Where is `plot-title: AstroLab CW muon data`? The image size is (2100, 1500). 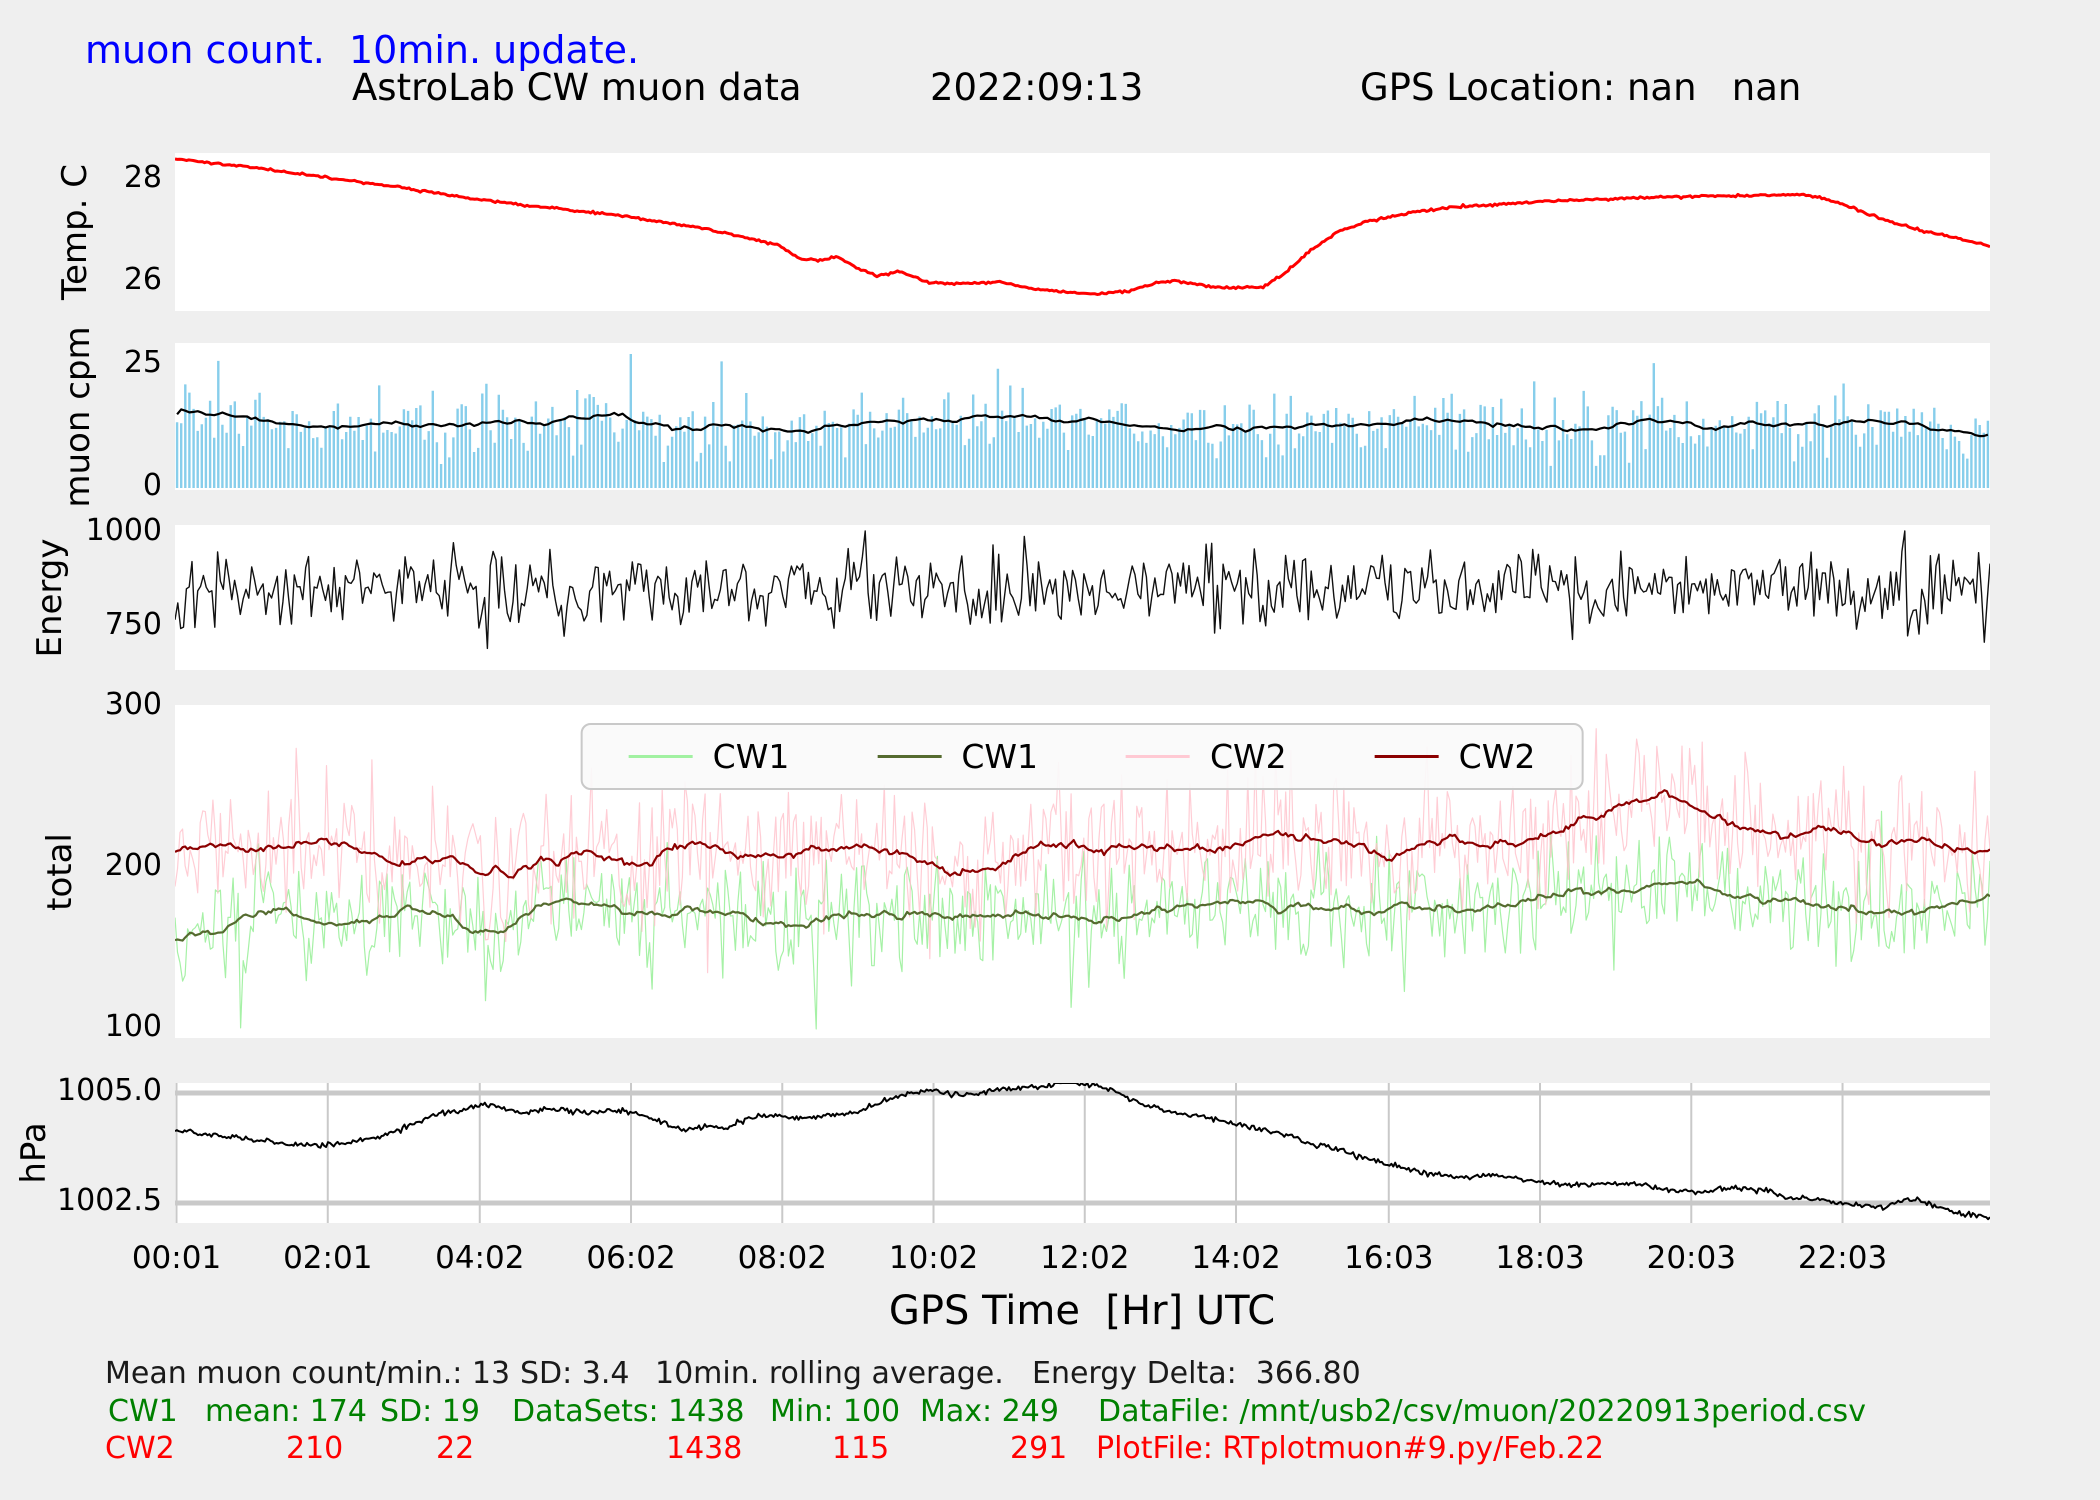
plot-title: AstroLab CW muon data is located at coordinates (577, 87).